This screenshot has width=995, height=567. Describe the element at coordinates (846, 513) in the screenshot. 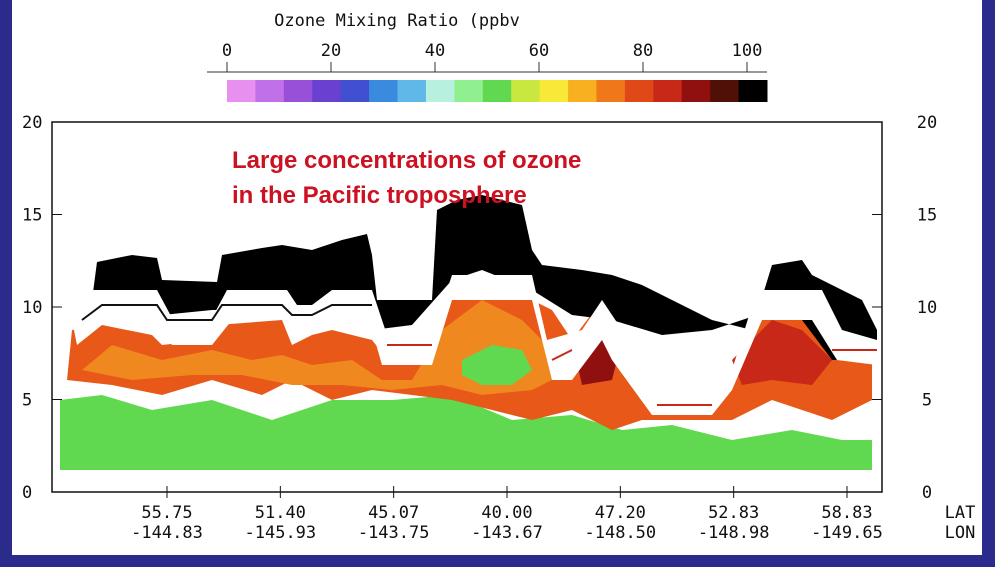

I see `x-tick-label-lat: 58.83` at that location.